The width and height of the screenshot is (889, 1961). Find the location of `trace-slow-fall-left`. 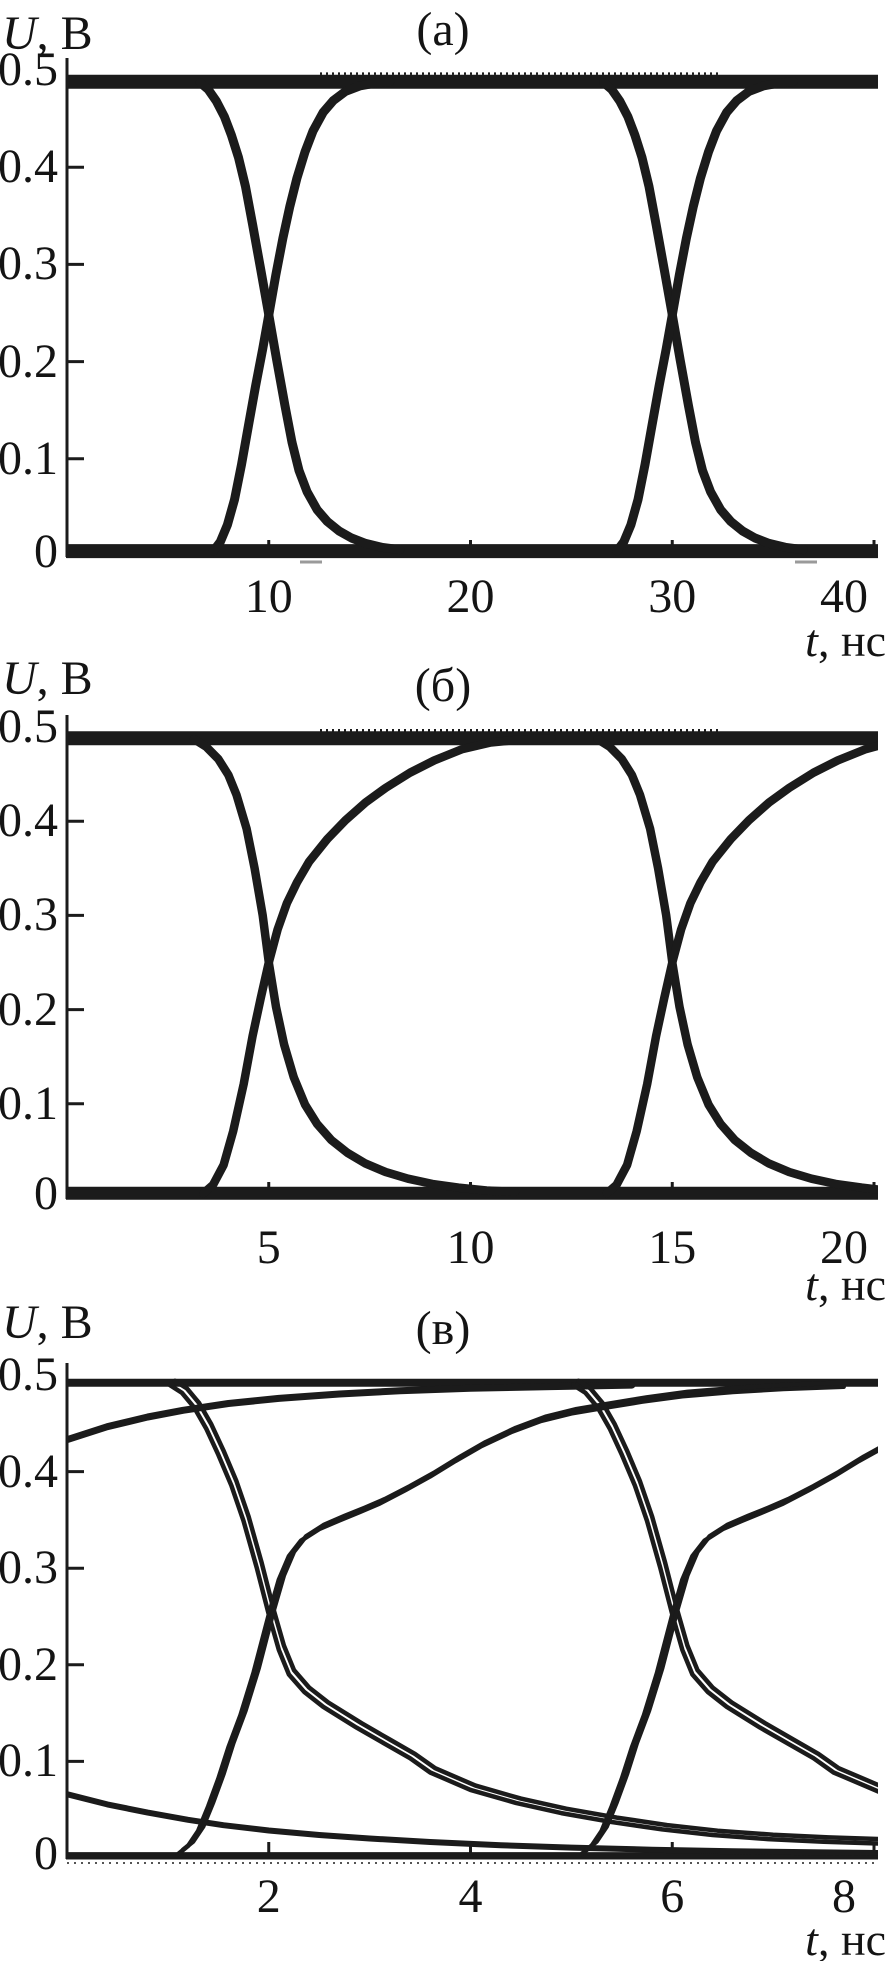

trace-slow-fall-left is located at coordinates (472, 1823).